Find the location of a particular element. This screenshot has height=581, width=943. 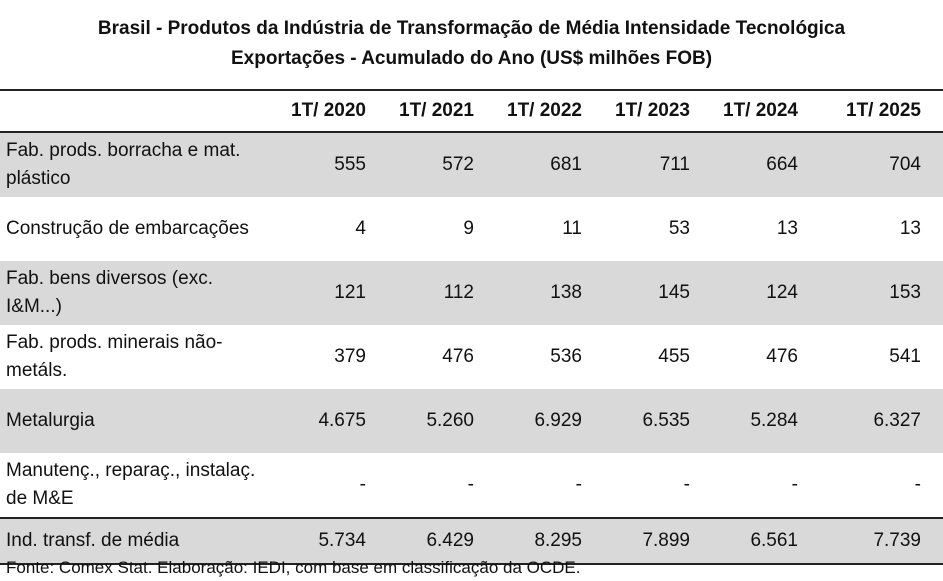

table-cell: 11 is located at coordinates (572, 228).